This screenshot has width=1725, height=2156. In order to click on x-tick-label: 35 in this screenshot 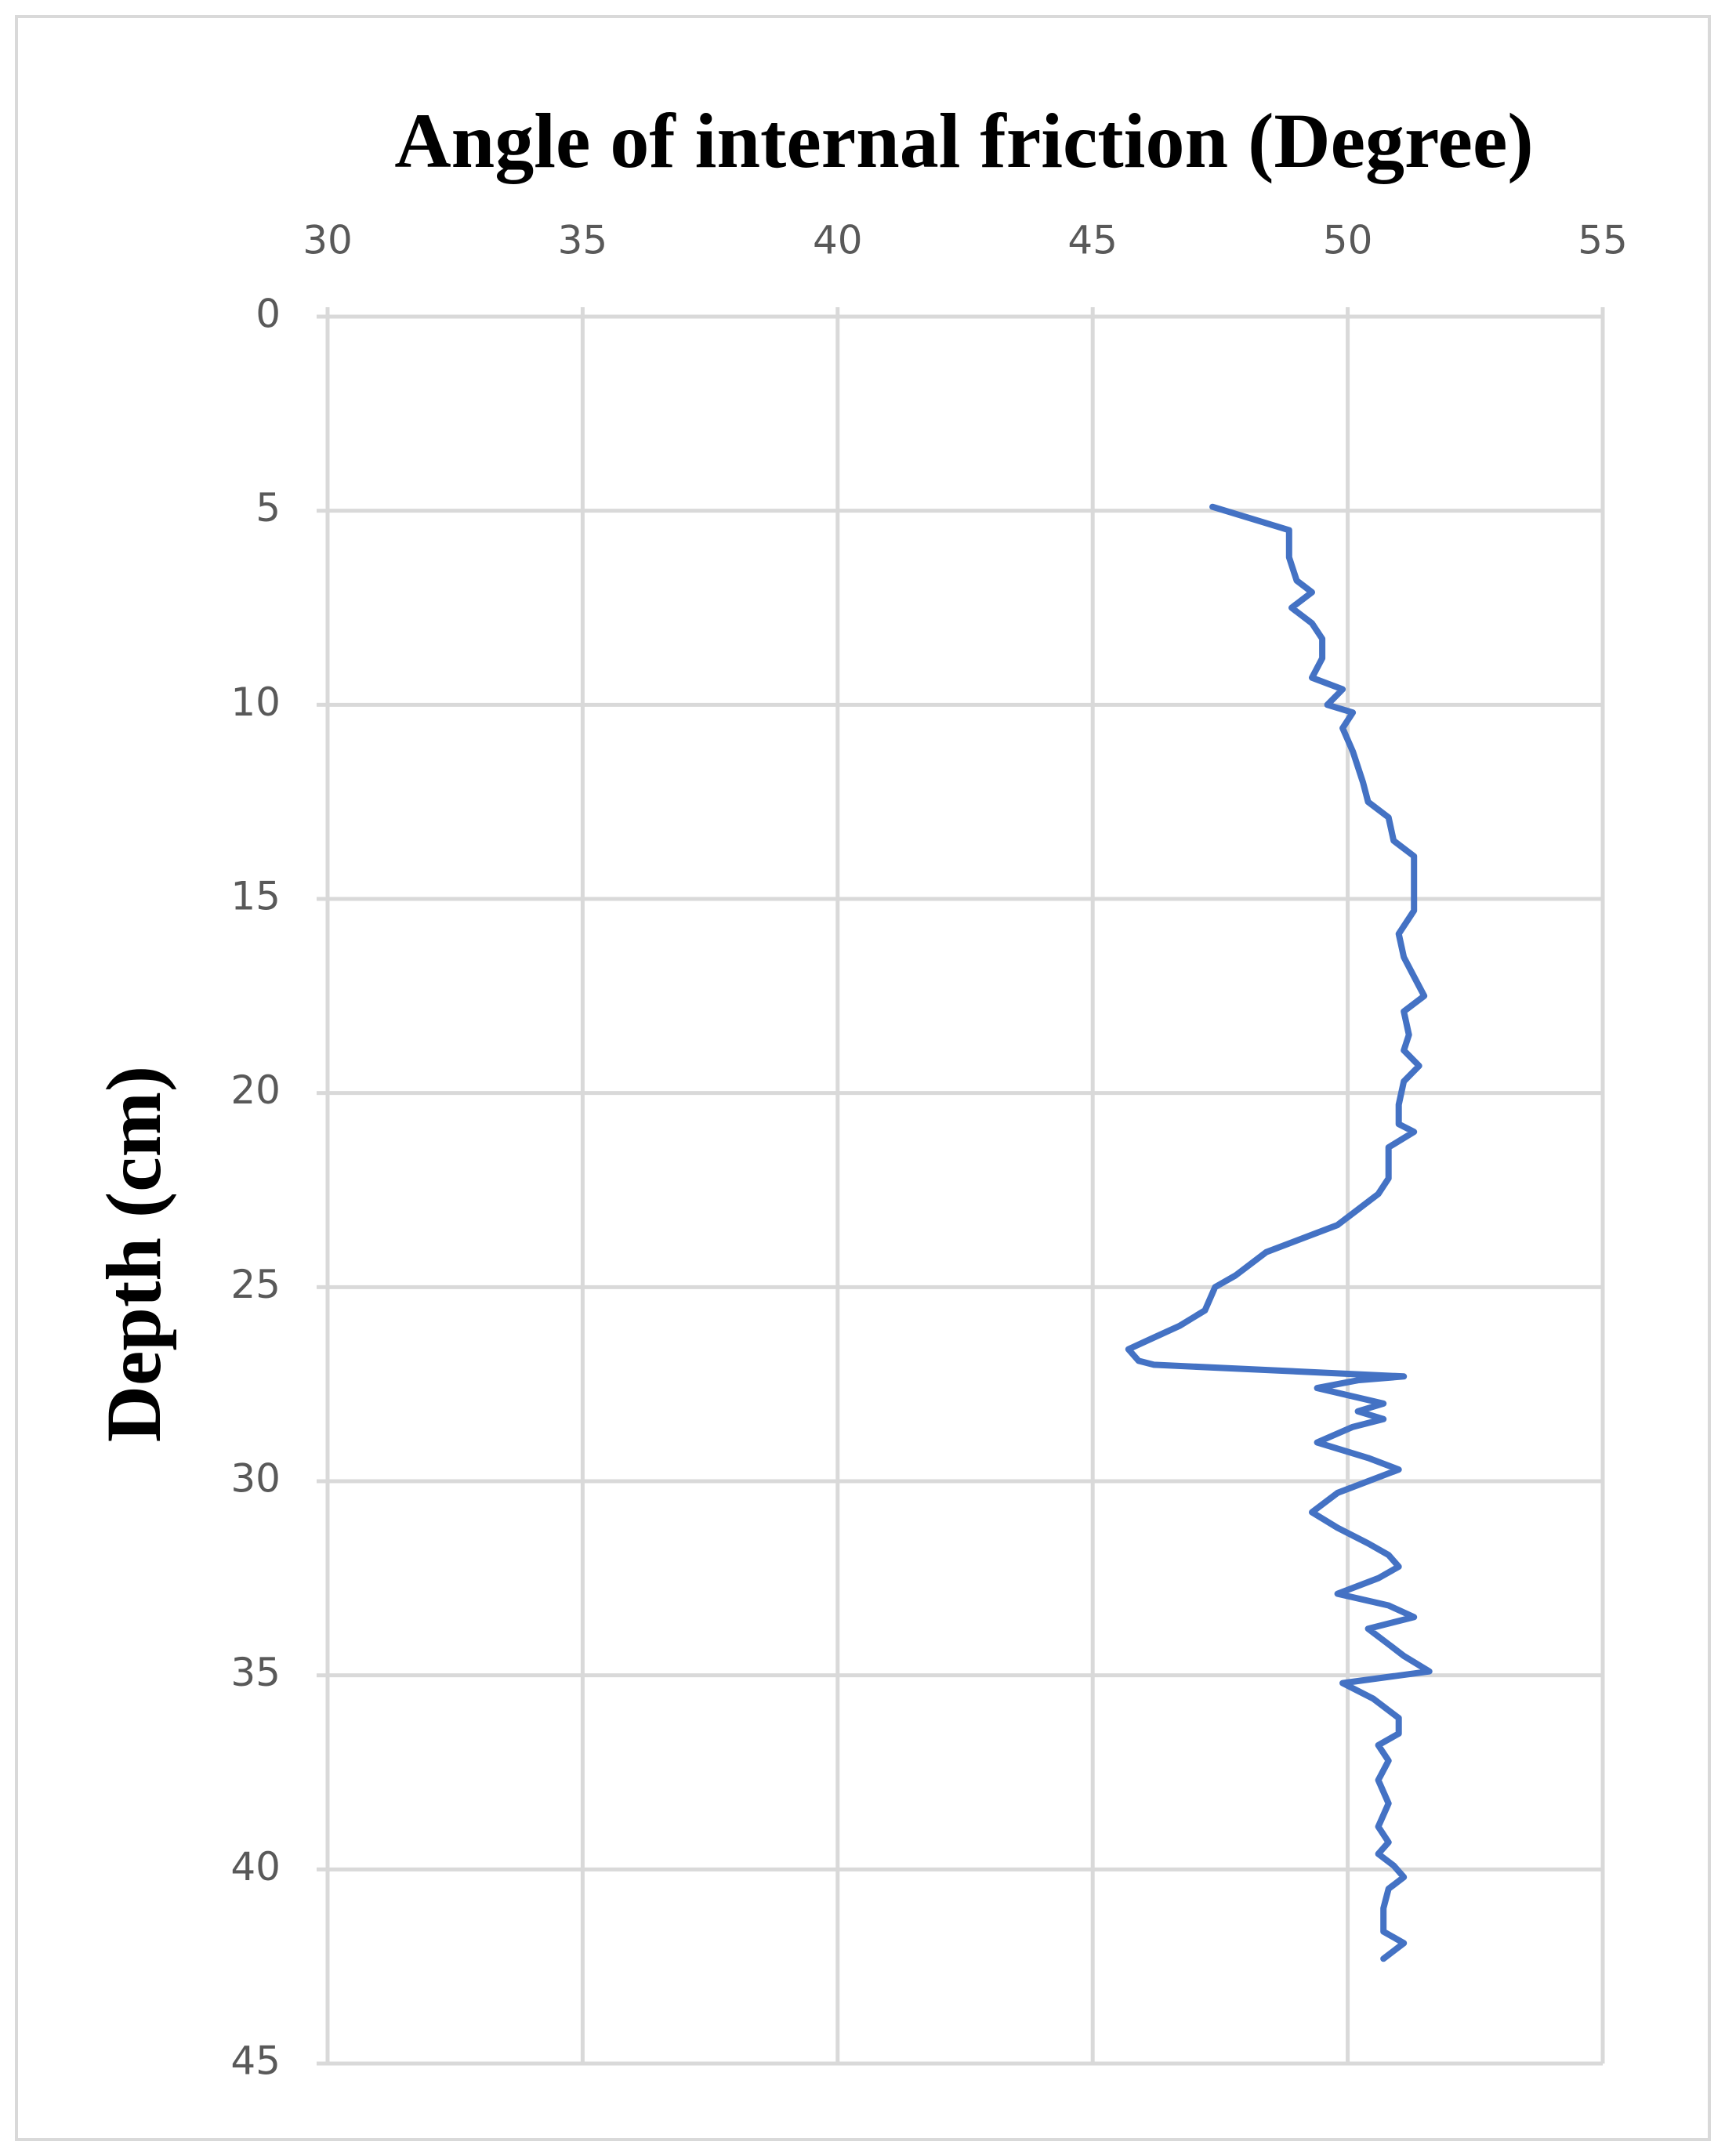, I will do `click(583, 240)`.